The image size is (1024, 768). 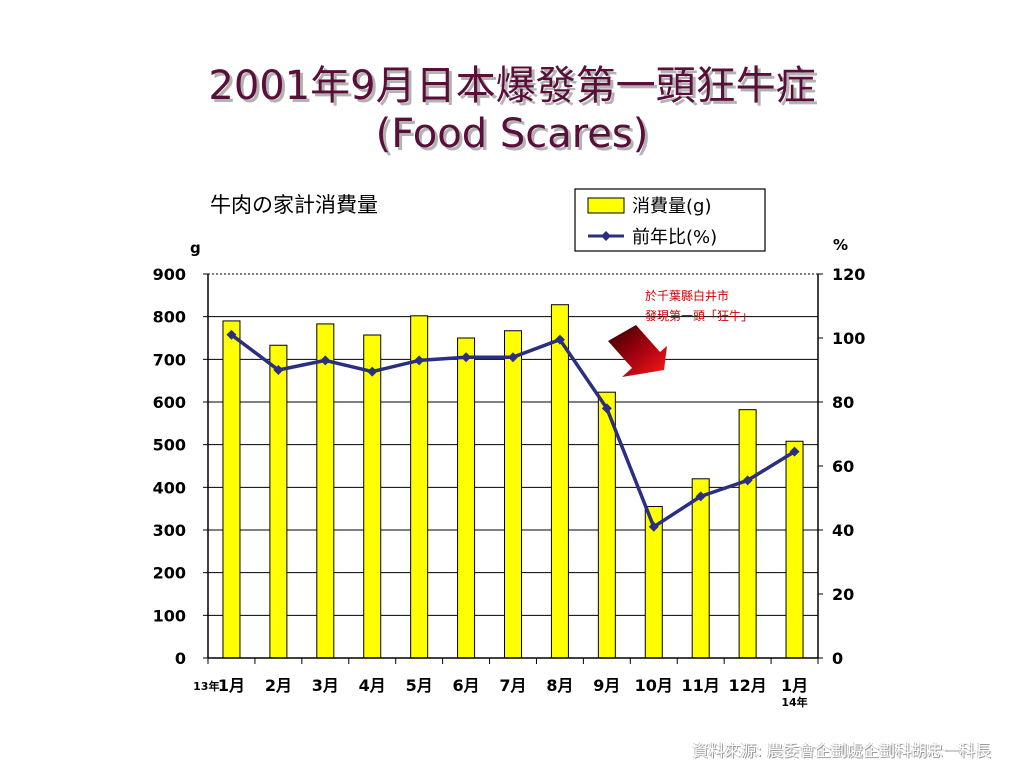 I want to click on left-tick-label: 900, so click(x=169, y=274).